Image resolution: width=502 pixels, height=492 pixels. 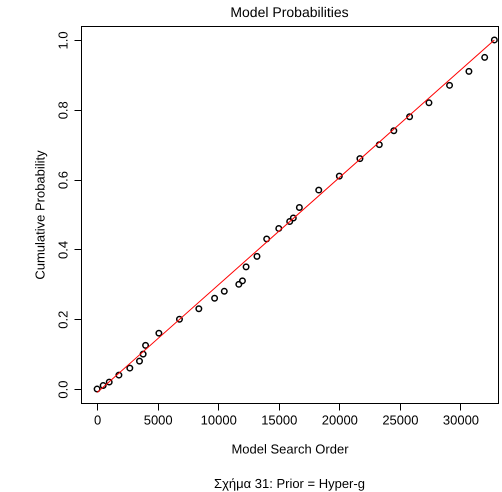 I want to click on chart-title: Model Probabilities, so click(x=289, y=12).